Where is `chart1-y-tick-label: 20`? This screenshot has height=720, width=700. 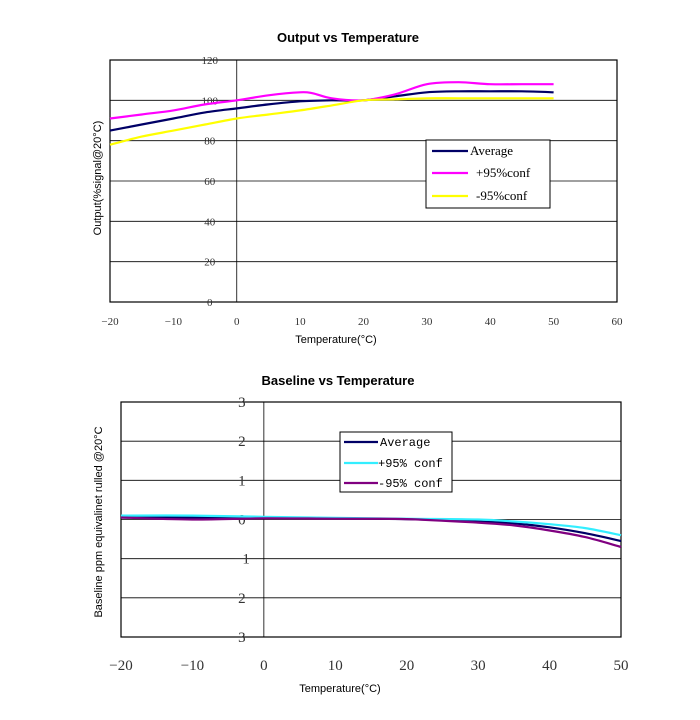
chart1-y-tick-label: 20 is located at coordinates (210, 263).